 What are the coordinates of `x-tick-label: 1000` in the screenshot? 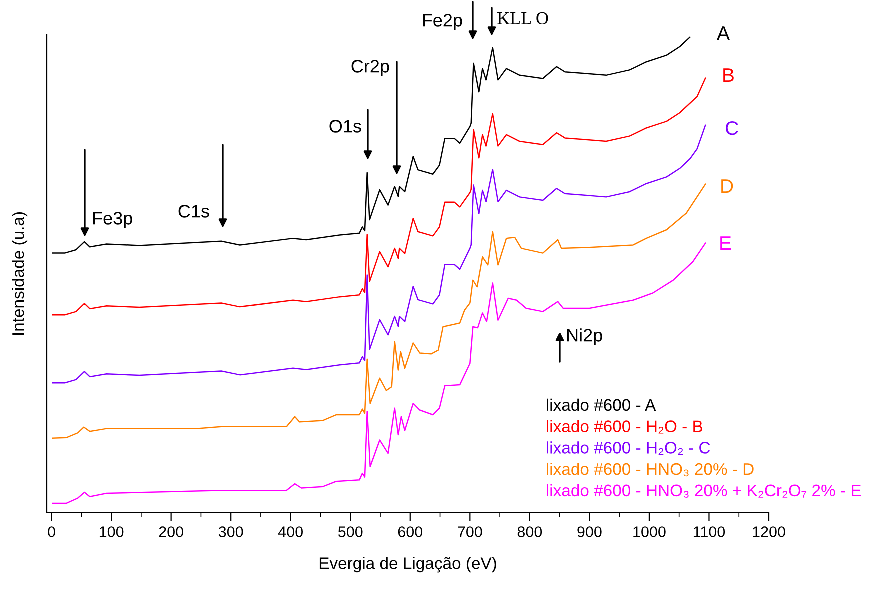 It's located at (650, 532).